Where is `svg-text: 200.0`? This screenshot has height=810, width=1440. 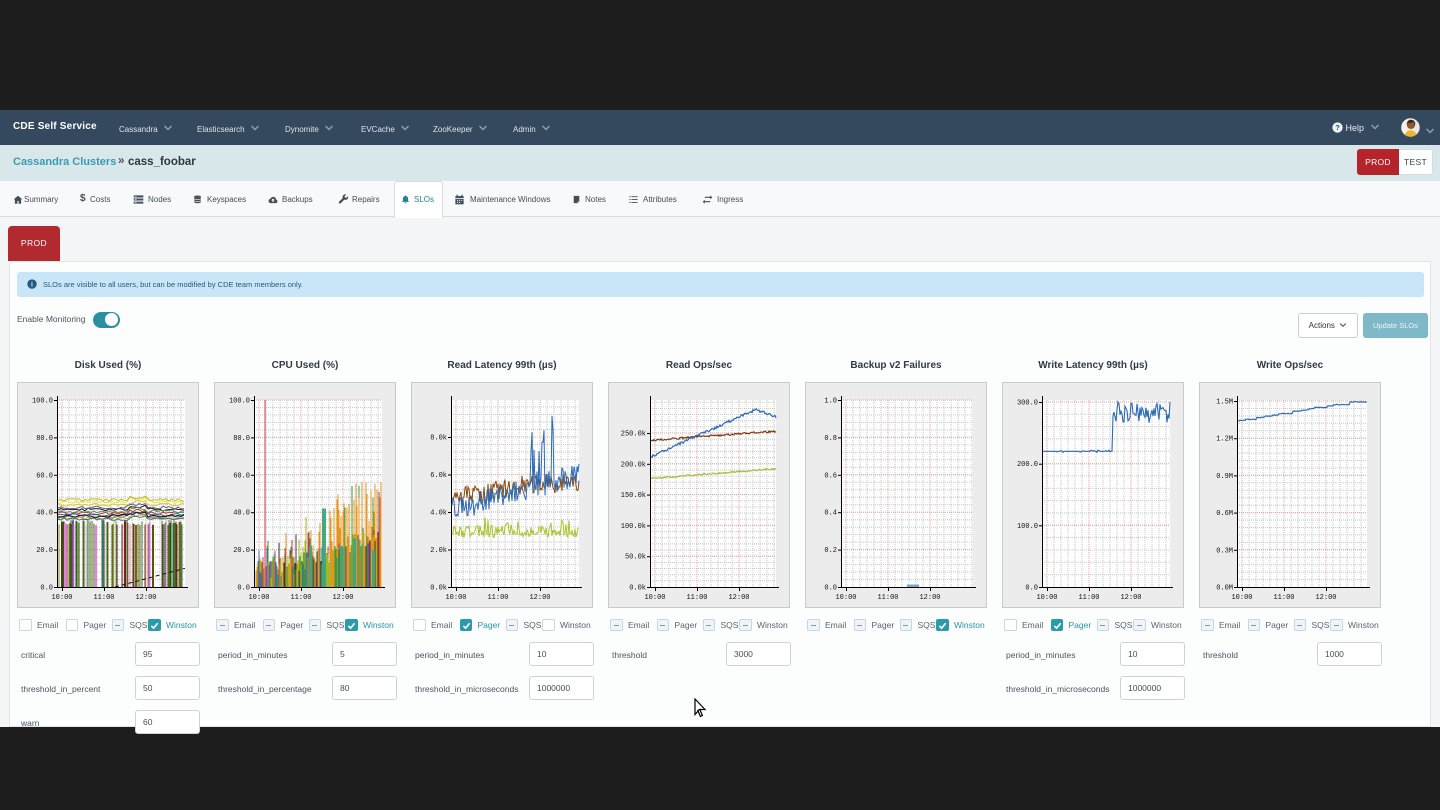 svg-text: 200.0 is located at coordinates (1027, 465).